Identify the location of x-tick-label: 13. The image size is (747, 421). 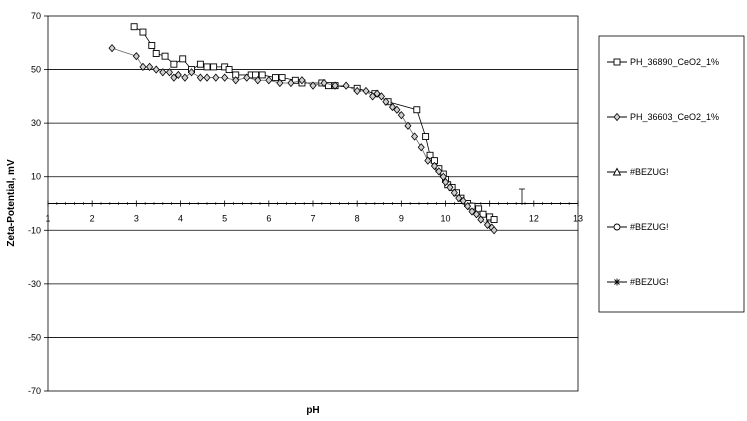
(578, 219).